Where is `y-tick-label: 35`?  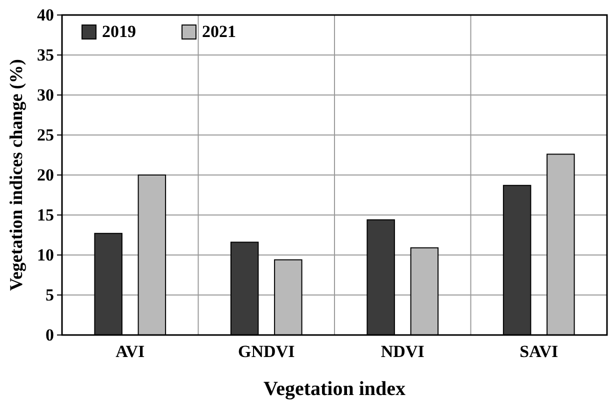
y-tick-label: 35 is located at coordinates (45, 54).